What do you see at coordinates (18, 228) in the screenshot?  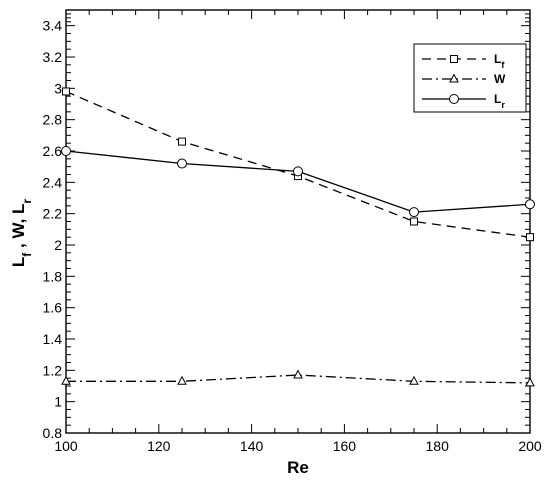 I see `y-axis-title-part: , W, L` at bounding box center [18, 228].